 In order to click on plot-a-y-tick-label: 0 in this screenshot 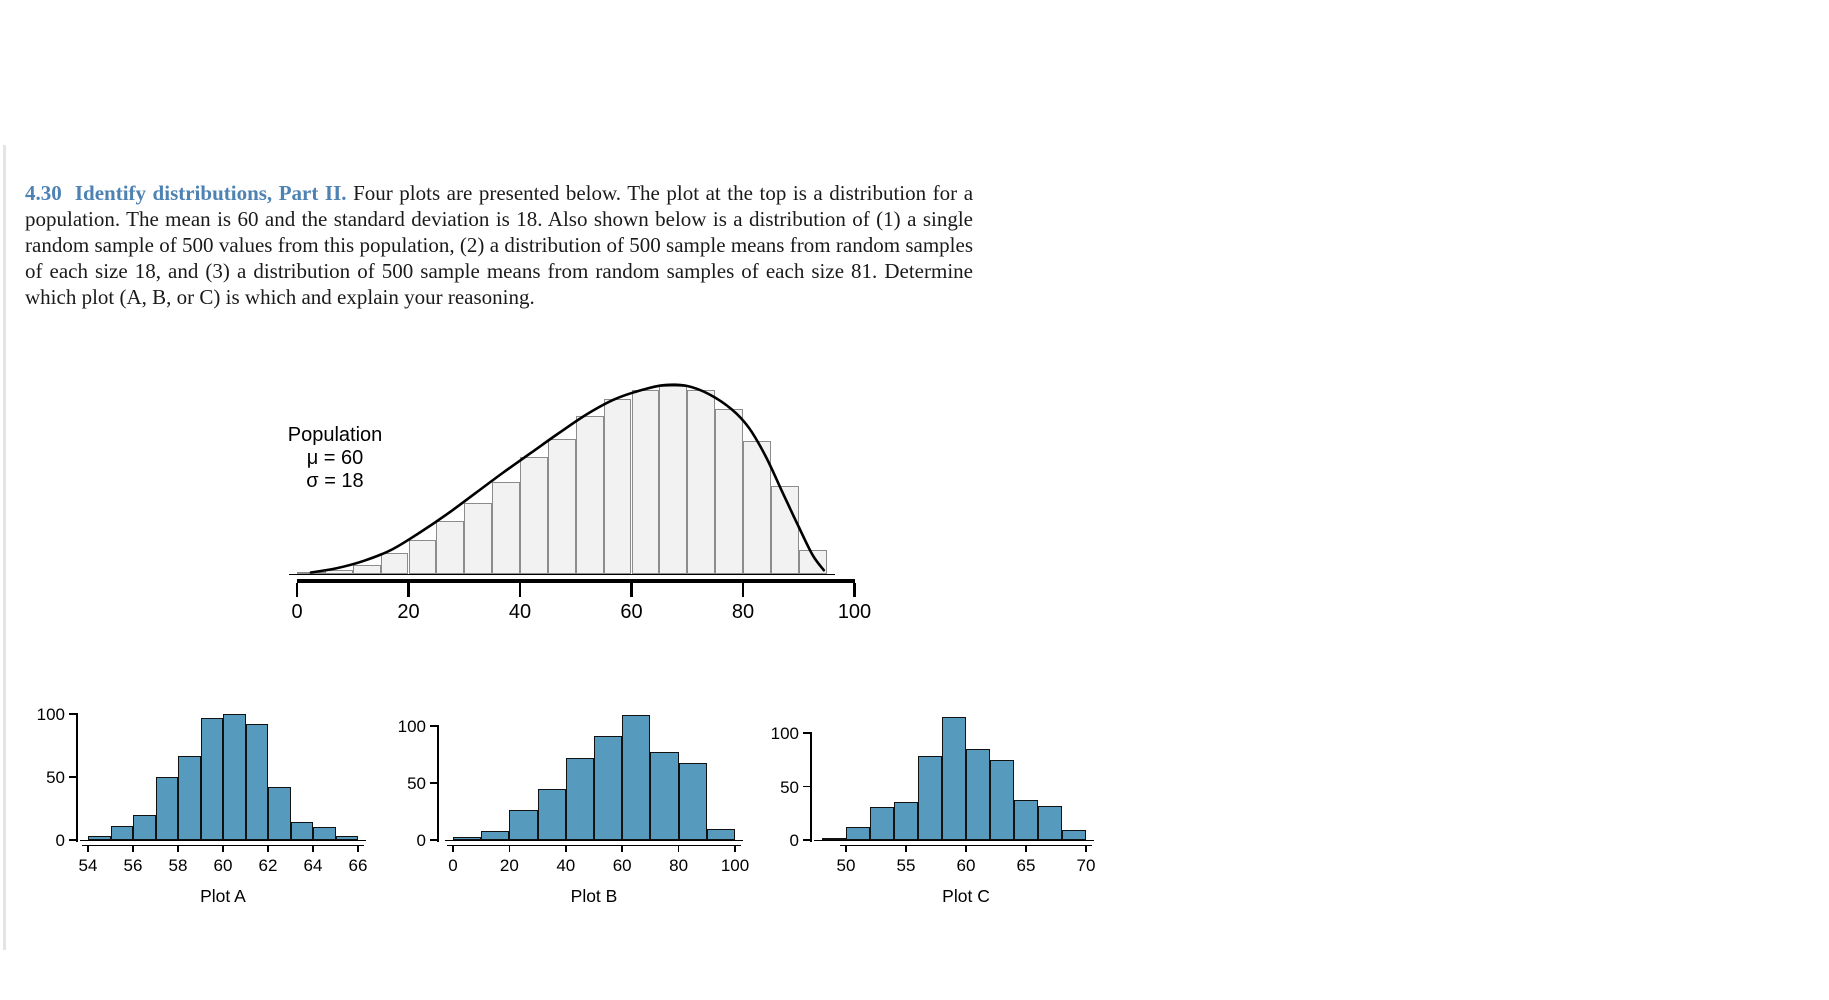, I will do `click(60, 840)`.